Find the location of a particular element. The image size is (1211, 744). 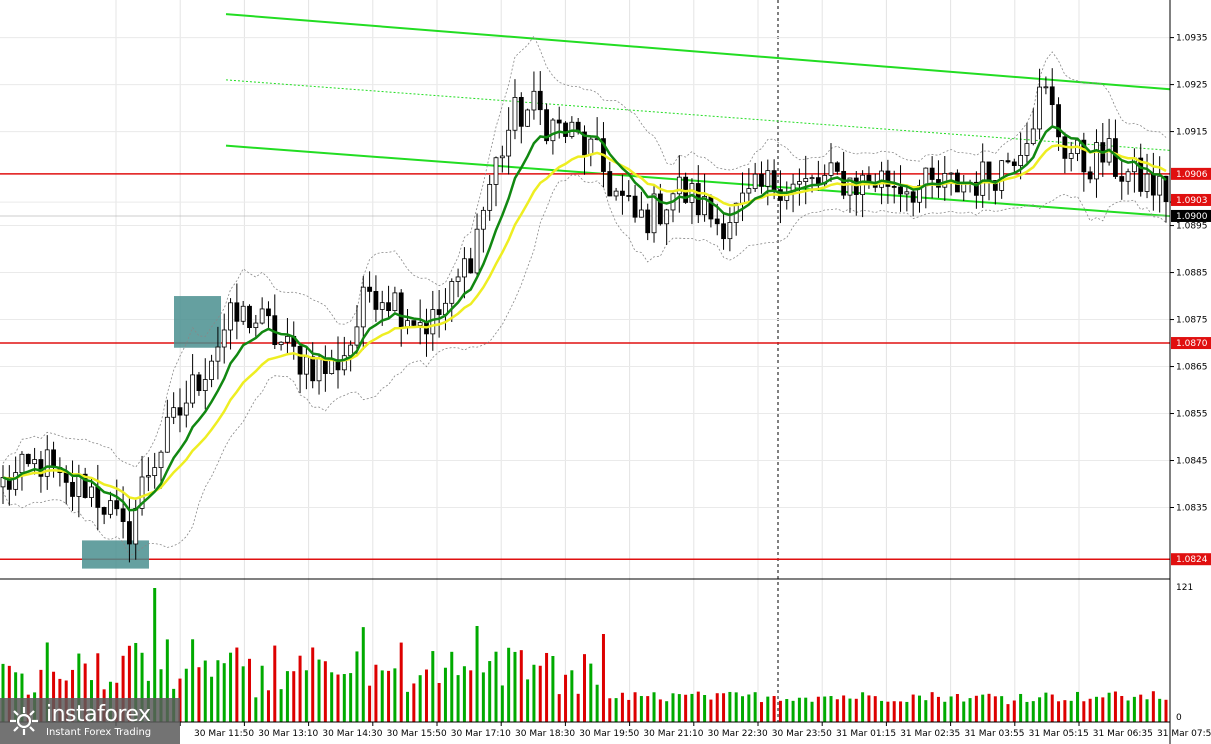

time-tick-label: 31 Mar 07:55 is located at coordinates (1184, 734).